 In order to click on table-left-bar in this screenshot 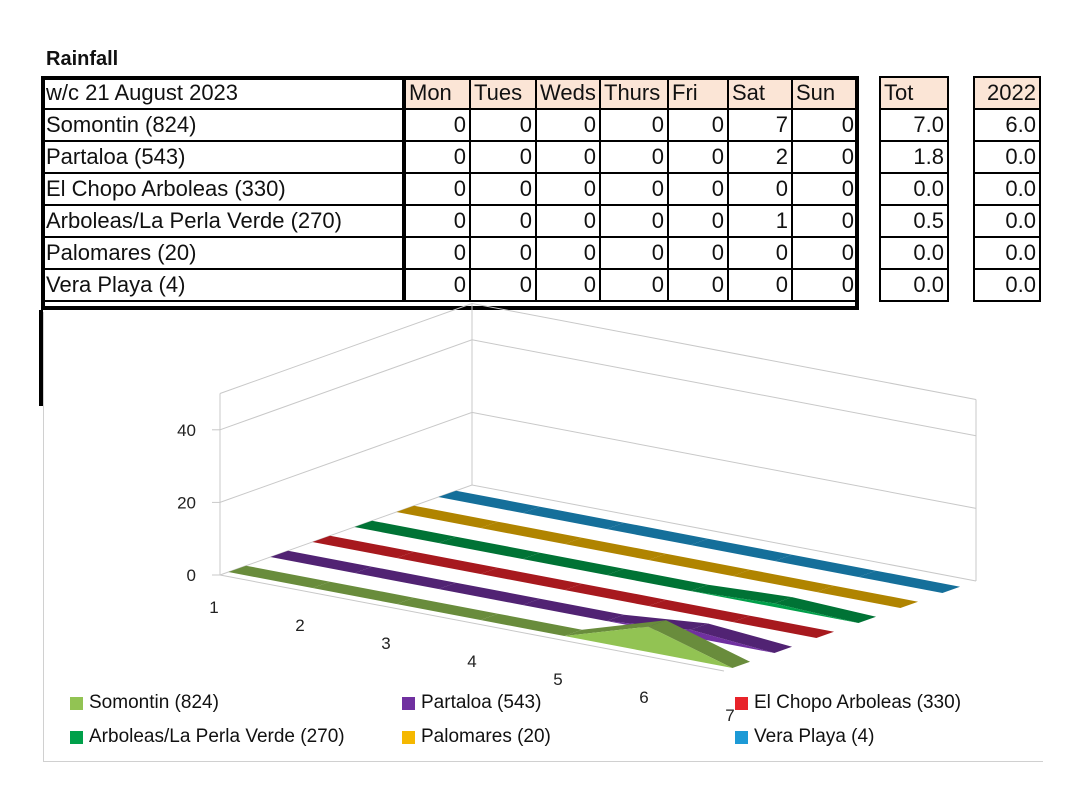, I will do `click(41, 358)`.